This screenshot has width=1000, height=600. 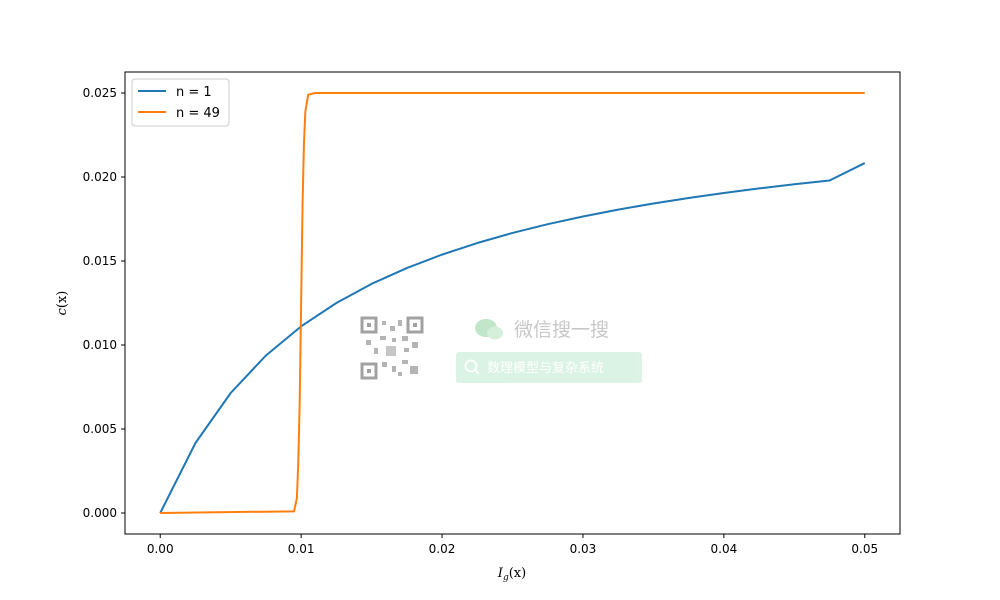 I want to click on x-tick-label: 0.02, so click(x=442, y=549).